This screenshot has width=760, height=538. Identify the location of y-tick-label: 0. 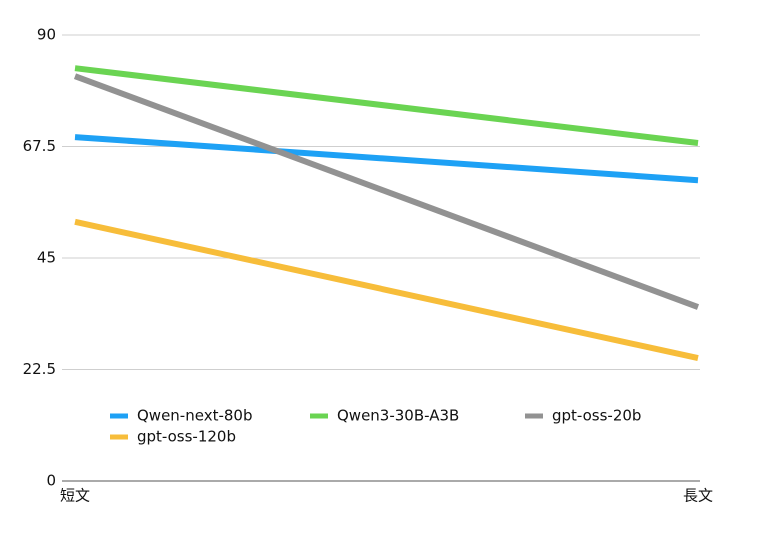
(51, 481).